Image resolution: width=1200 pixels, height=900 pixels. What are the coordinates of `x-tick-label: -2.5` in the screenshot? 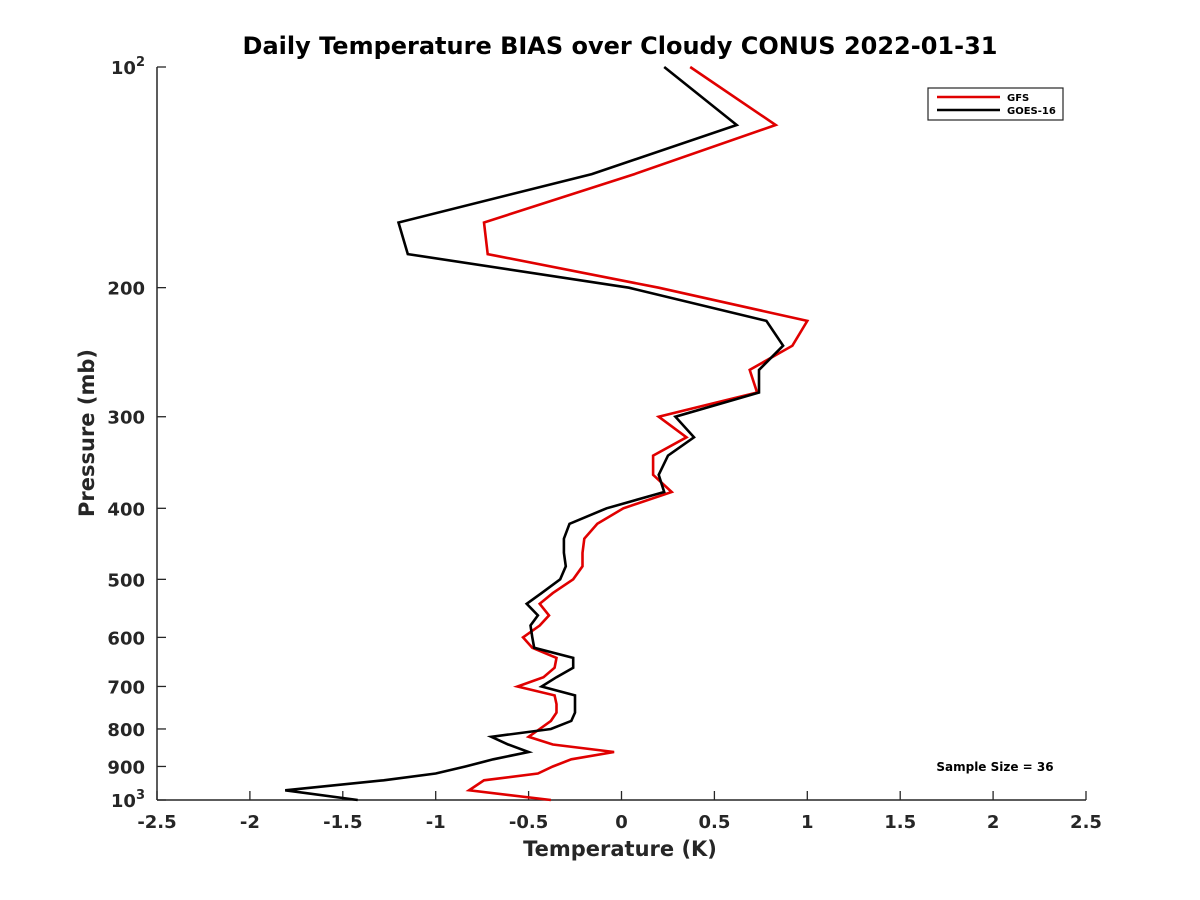 It's located at (156, 822).